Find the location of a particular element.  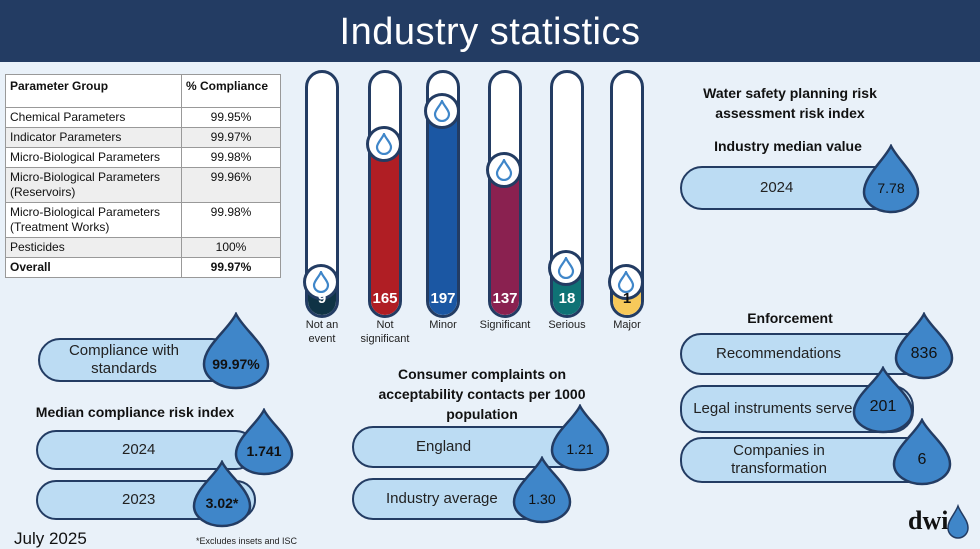

enforcement-transformation-pill: Companies in transformation is located at coordinates (807, 460).